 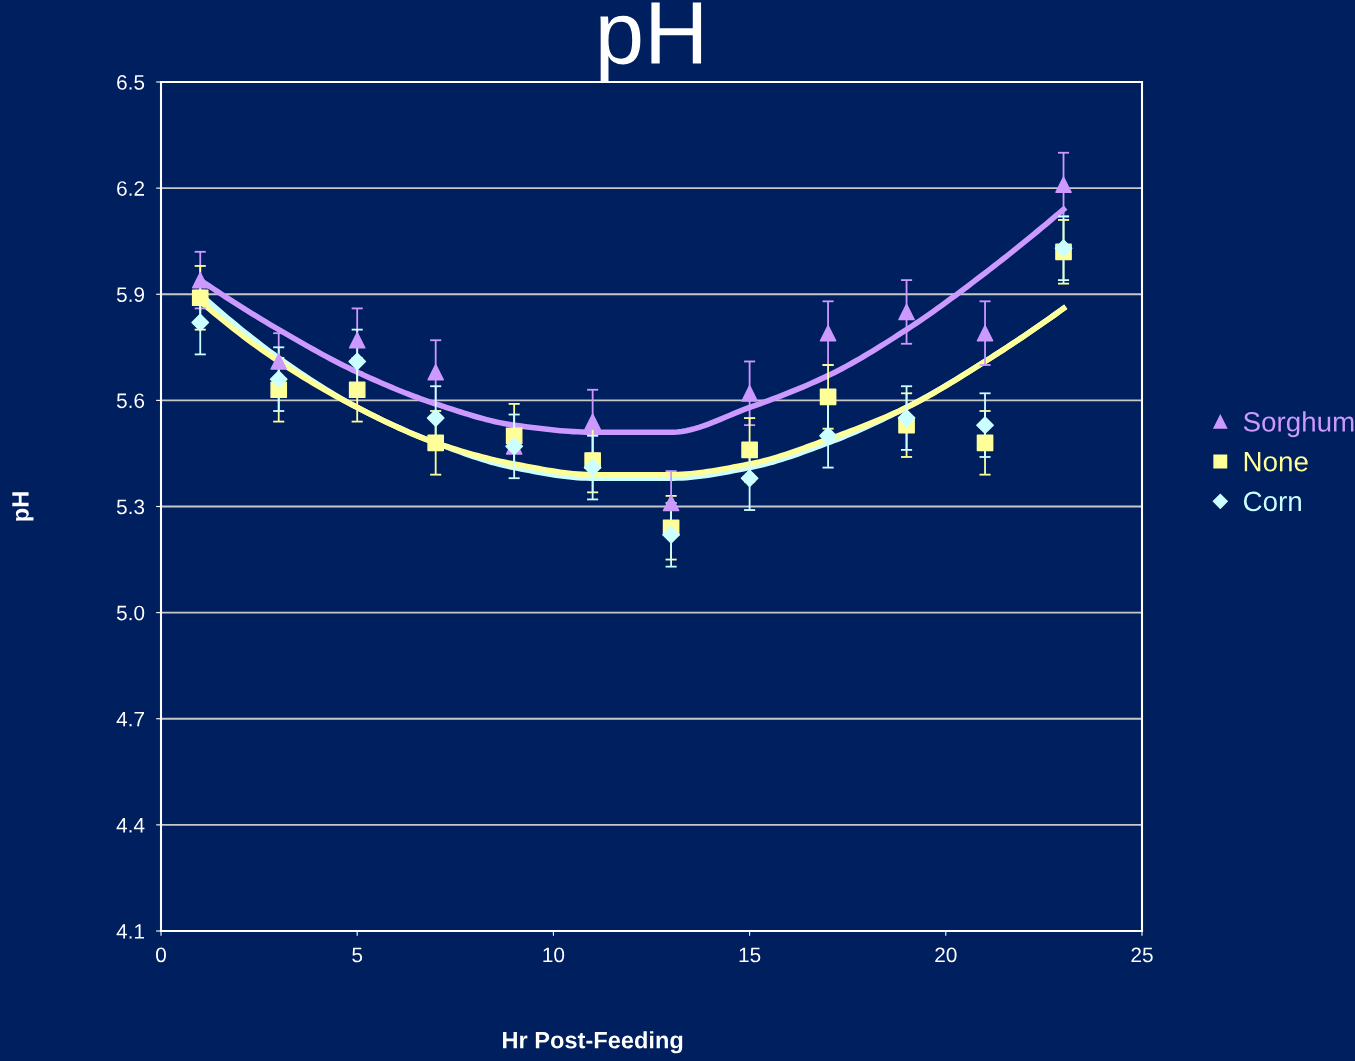 What do you see at coordinates (130, 507) in the screenshot?
I see `y-tick-label: 5.3` at bounding box center [130, 507].